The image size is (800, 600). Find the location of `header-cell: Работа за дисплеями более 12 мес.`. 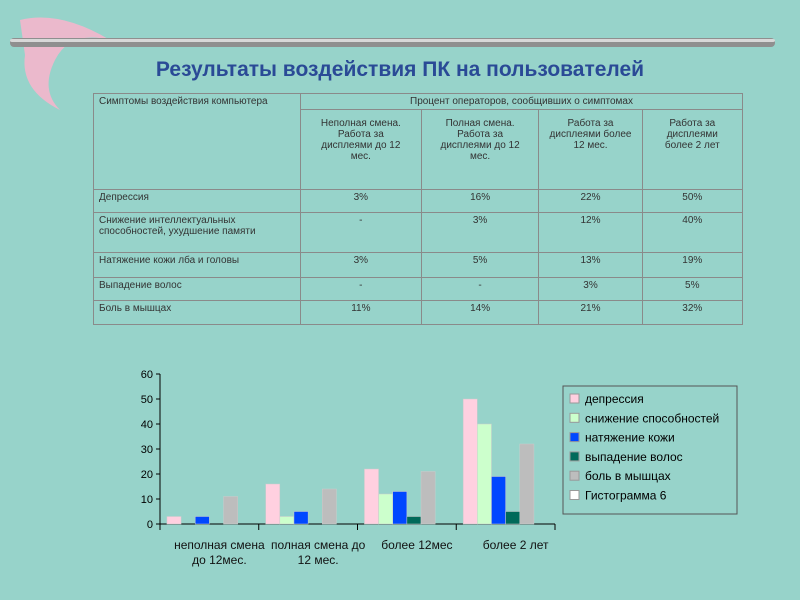

header-cell: Работа за дисплеями более 12 мес. is located at coordinates (590, 149).